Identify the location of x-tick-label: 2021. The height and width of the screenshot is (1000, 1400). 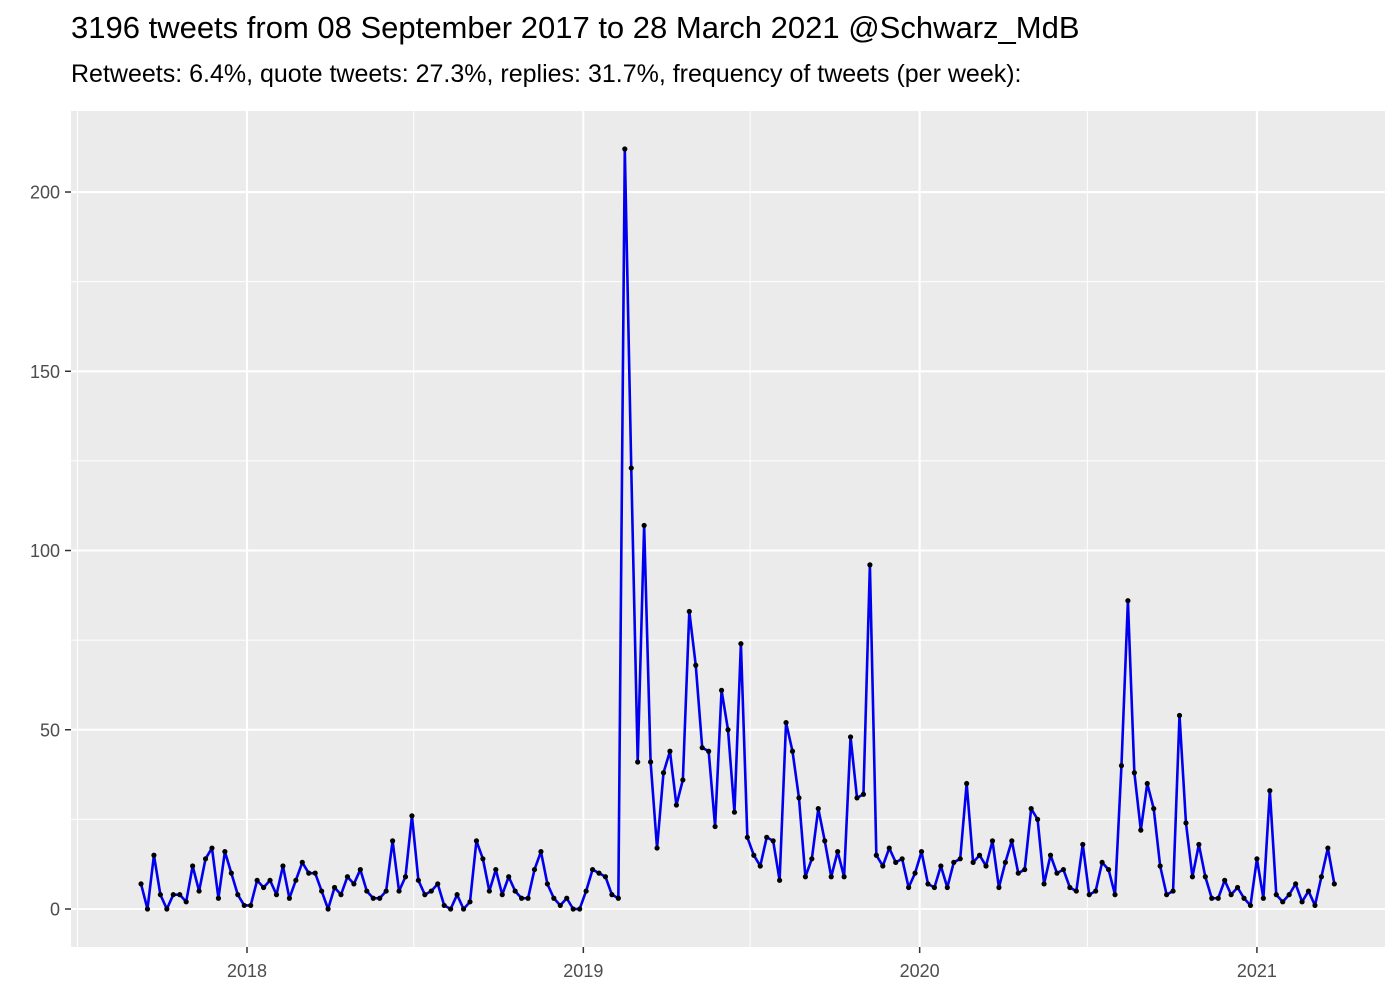
(1257, 971).